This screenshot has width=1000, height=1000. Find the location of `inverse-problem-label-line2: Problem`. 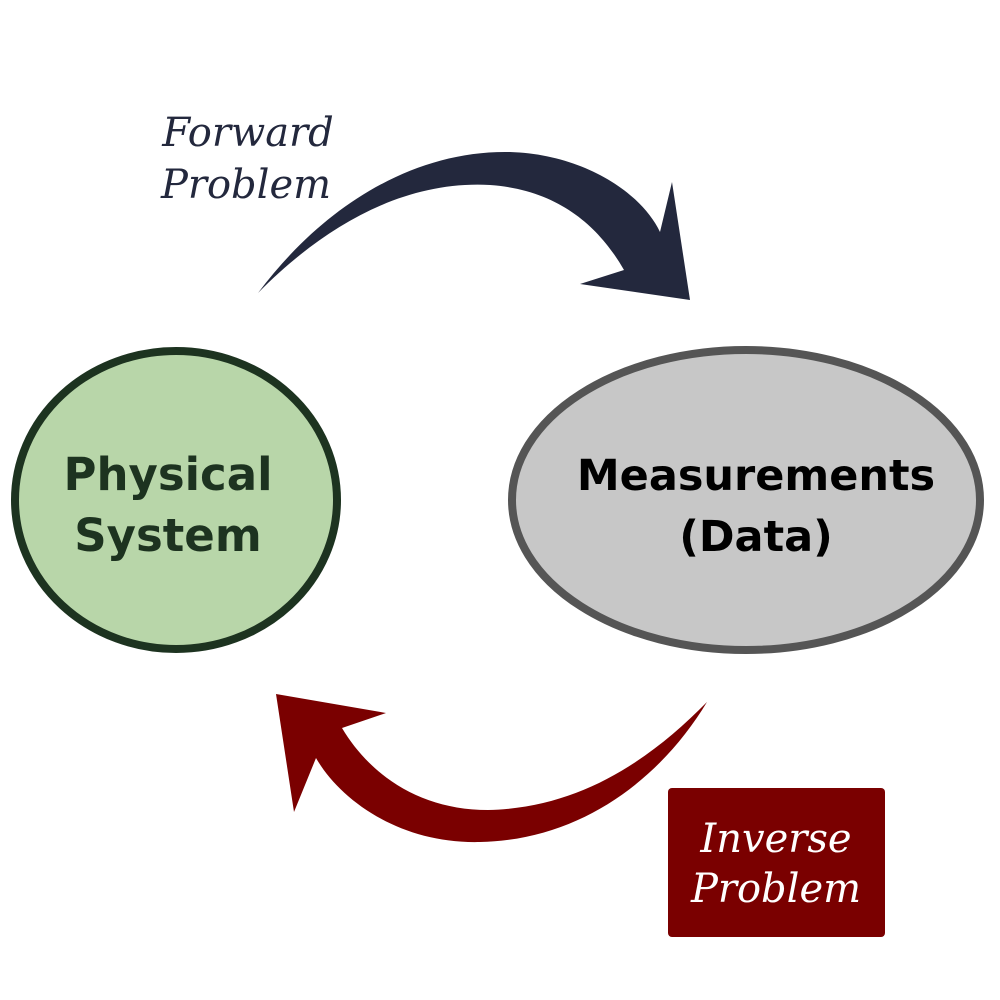

inverse-problem-label-line2: Problem is located at coordinates (775, 889).